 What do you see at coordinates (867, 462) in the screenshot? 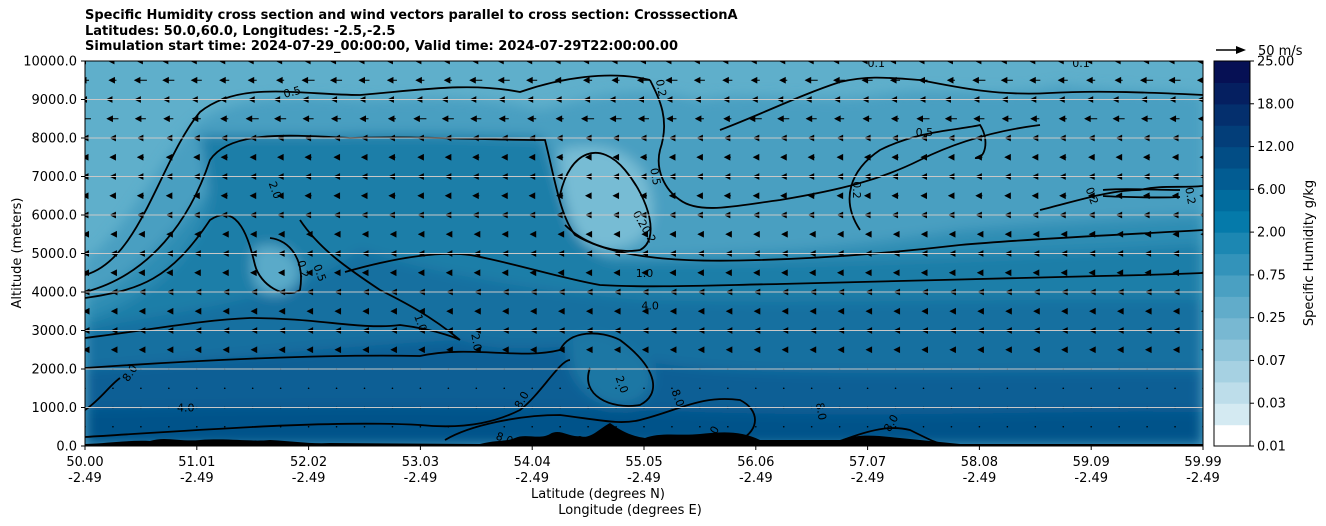
I see `x-tick-label-lat: 57.07` at bounding box center [867, 462].